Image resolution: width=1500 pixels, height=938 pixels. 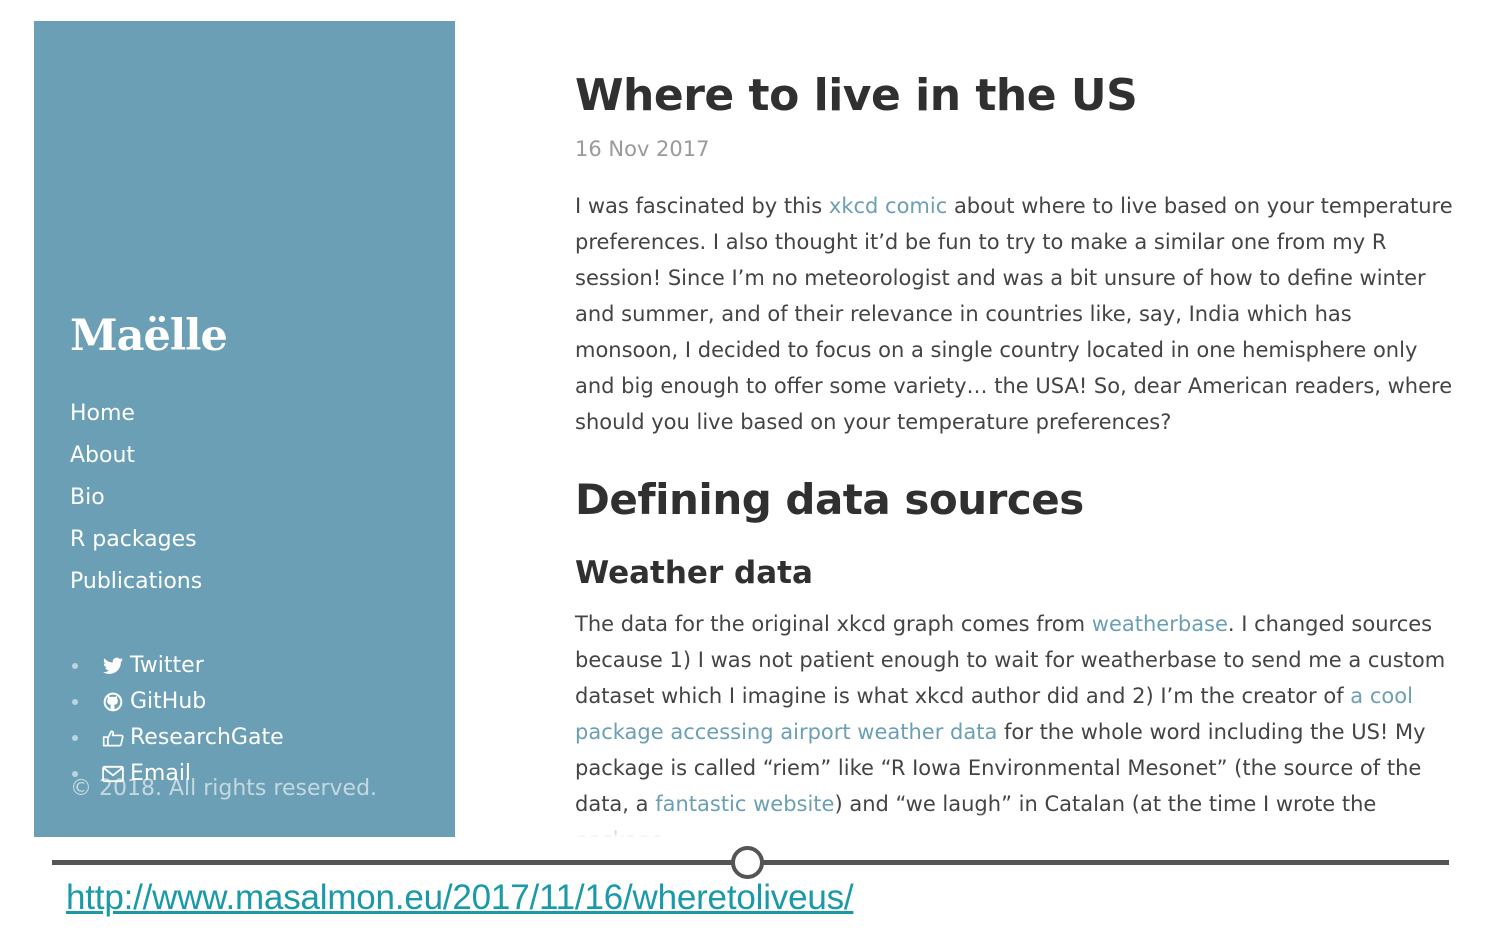 I want to click on social-link-researchgate: ResearchGate, so click(x=207, y=737).